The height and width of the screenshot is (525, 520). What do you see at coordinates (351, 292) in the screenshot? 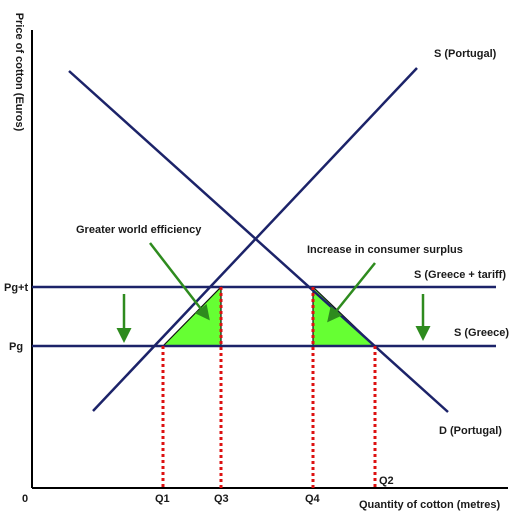
I see `consumer-surplus-arrow` at bounding box center [351, 292].